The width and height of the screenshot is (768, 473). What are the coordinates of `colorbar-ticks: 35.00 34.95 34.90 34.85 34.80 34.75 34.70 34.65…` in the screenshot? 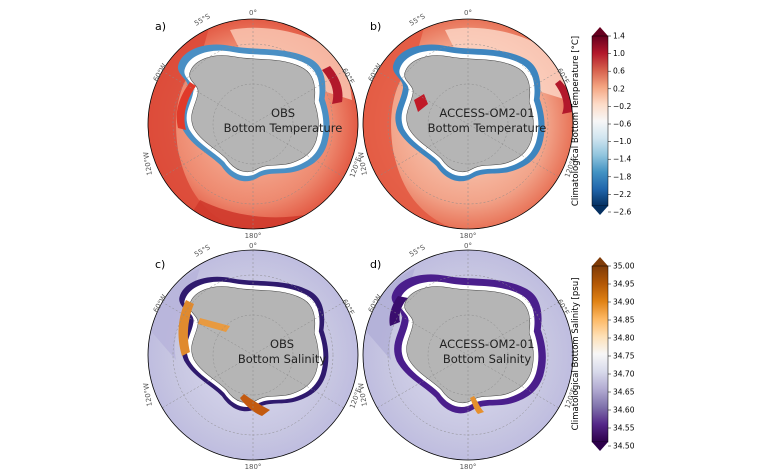 It's located at (621, 356).